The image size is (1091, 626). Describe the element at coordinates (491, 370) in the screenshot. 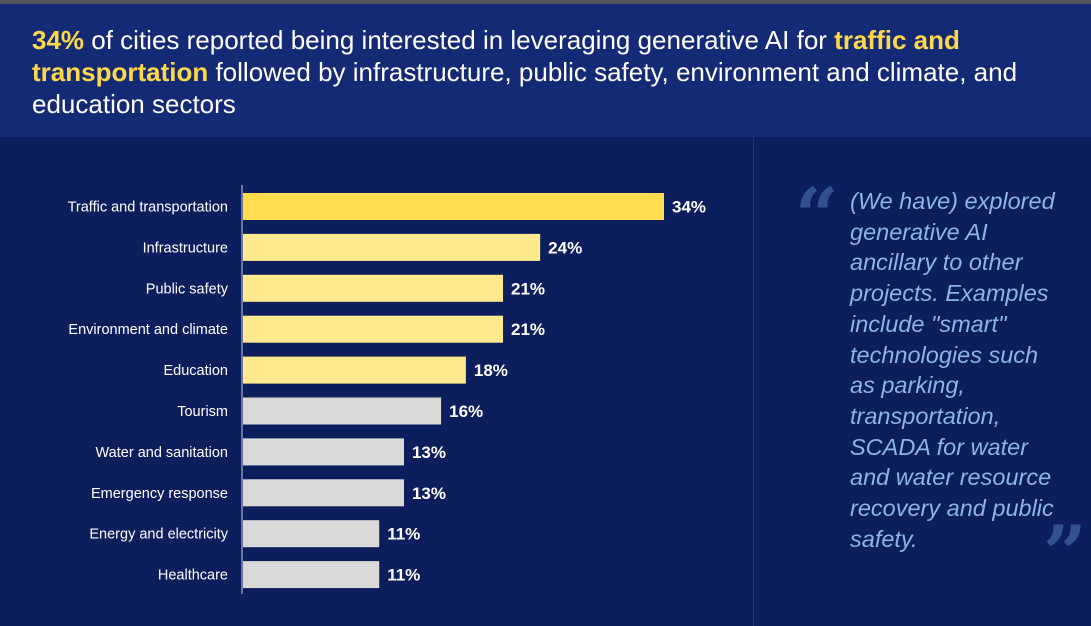

I see `value-label: 18%` at that location.